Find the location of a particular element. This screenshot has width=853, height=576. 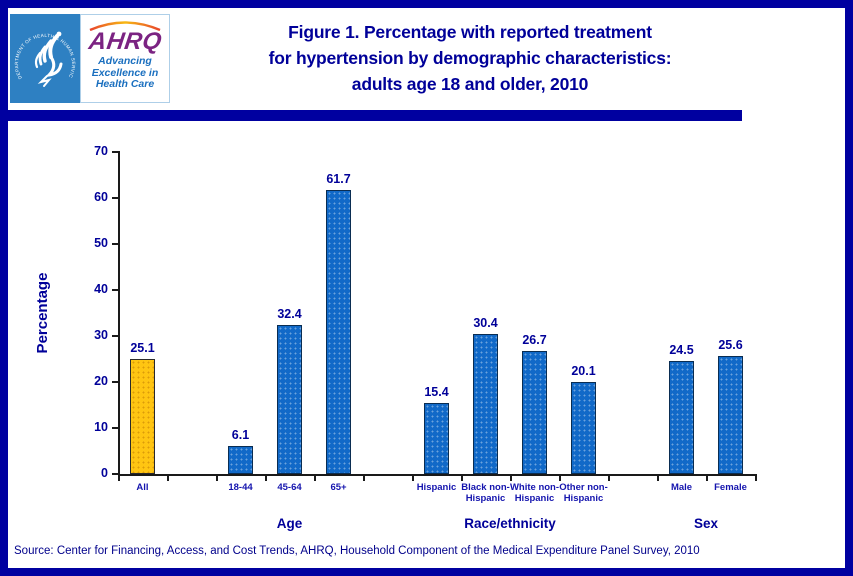

bar-value-label: 30.4 is located at coordinates (485, 323).